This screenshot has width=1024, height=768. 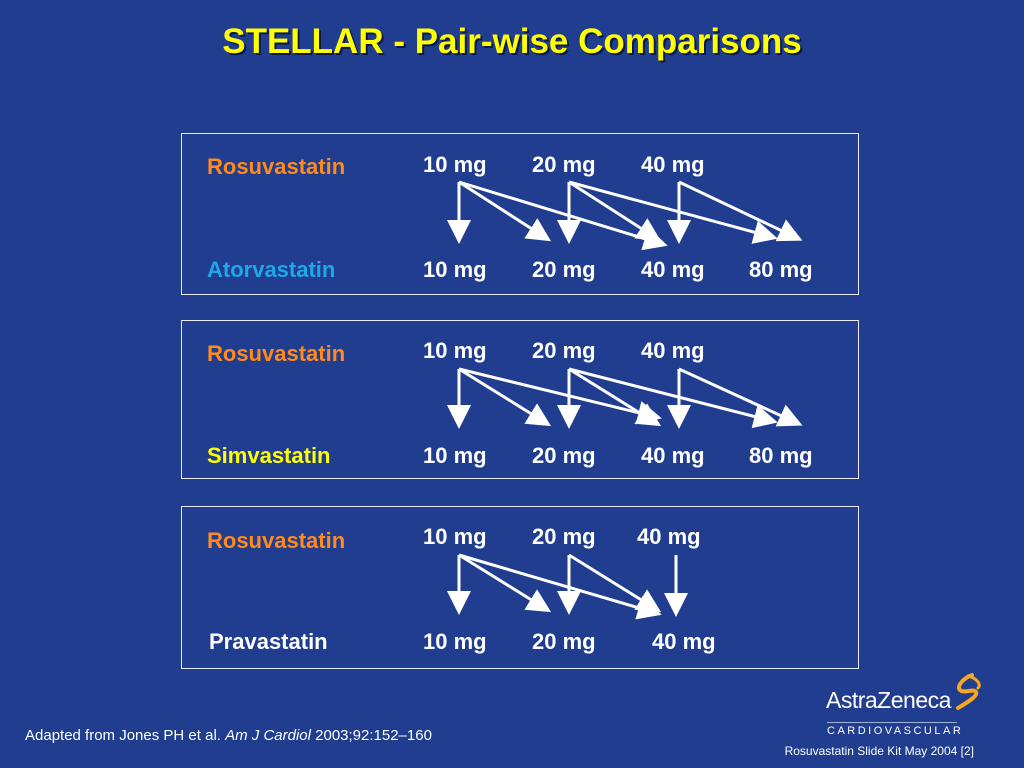 What do you see at coordinates (512, 41) in the screenshot?
I see `slide-title: STELLAR - Pair-wise Comparisons` at bounding box center [512, 41].